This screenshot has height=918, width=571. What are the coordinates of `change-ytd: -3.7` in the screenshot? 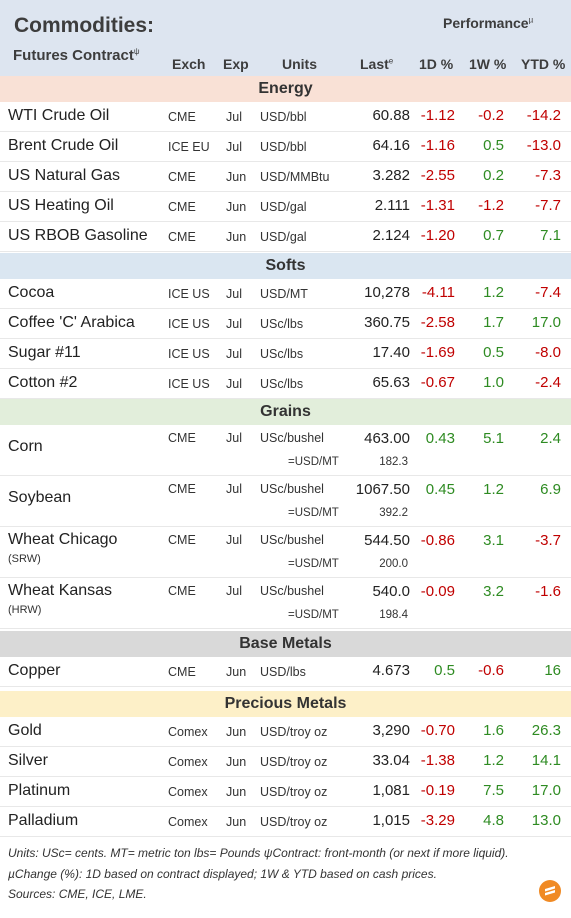 It's located at (548, 540).